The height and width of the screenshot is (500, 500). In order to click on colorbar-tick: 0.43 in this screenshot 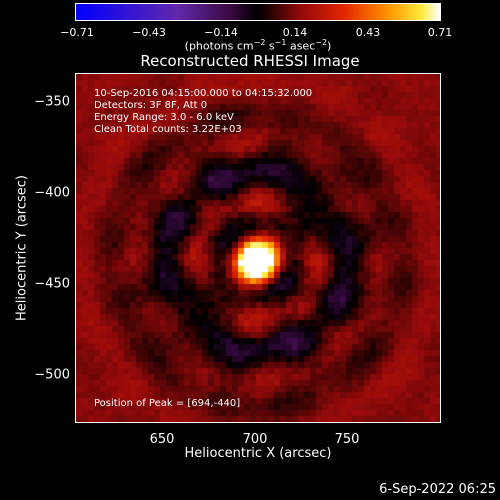, I will do `click(368, 32)`.